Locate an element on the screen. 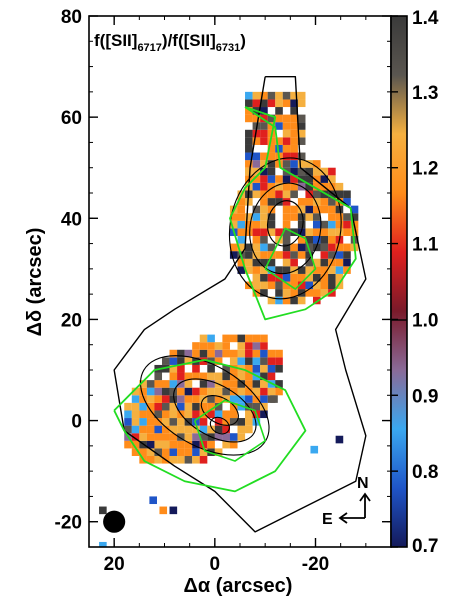 Image resolution: width=450 pixels, height=605 pixels. isolated-pixel is located at coordinates (163, 510).